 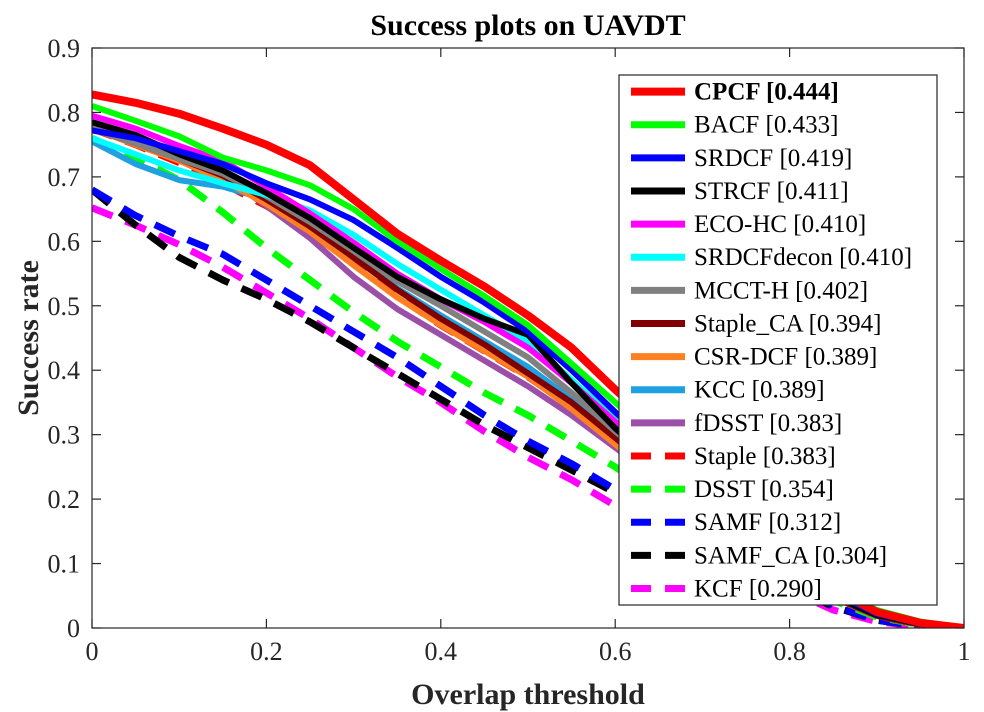 I want to click on x-tick-label: 0.6, so click(x=615, y=651).